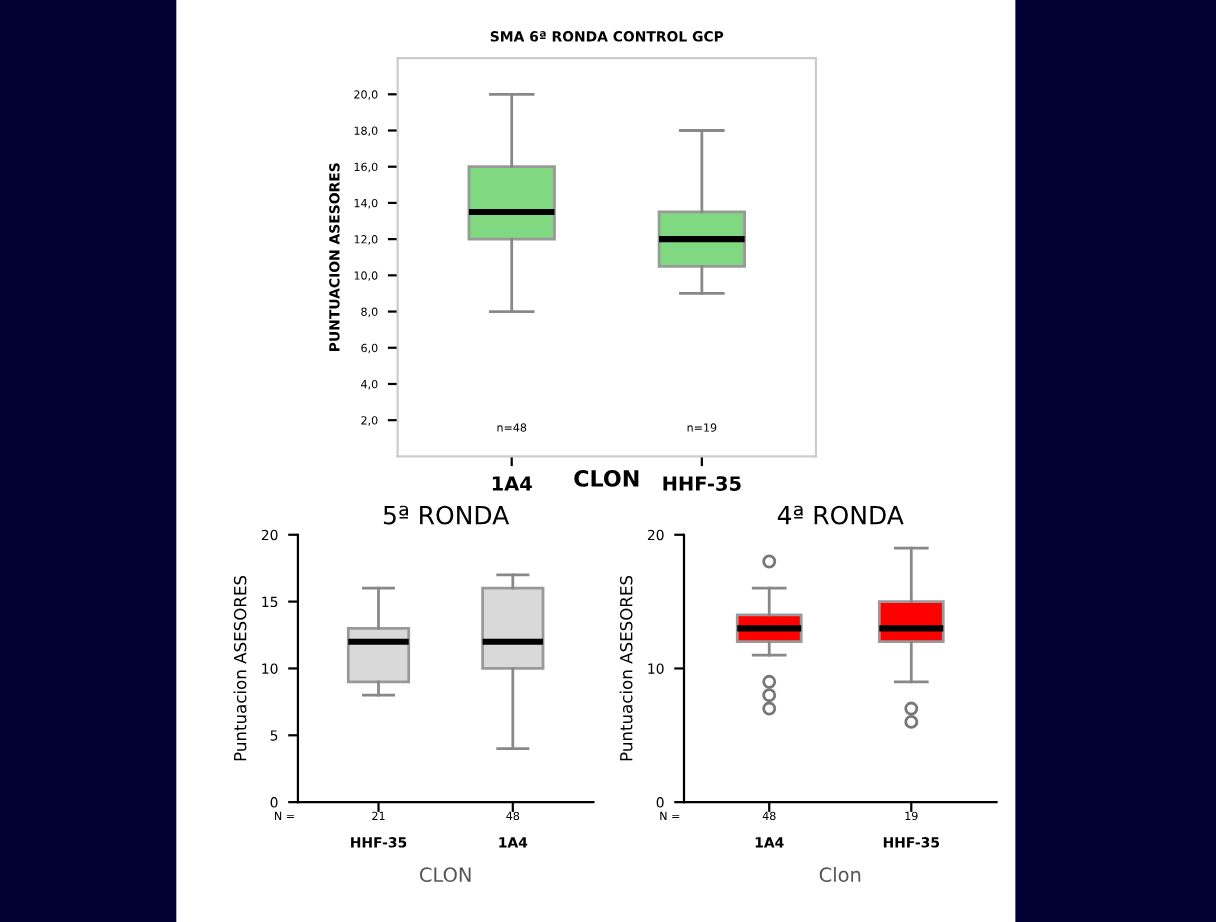 Image resolution: width=1216 pixels, height=922 pixels. Describe the element at coordinates (840, 515) in the screenshot. I see `chart-title: 4ª RONDA` at that location.